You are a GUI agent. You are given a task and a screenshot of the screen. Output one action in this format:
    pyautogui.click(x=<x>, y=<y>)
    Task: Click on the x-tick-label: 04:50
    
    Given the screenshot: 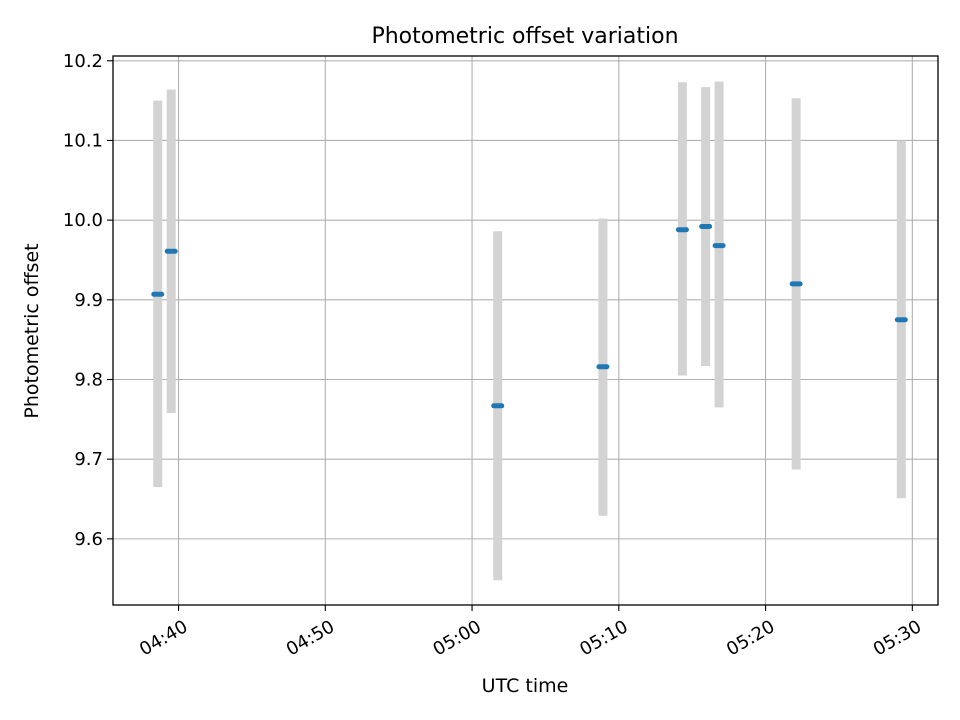 What is the action you would take?
    pyautogui.click(x=310, y=638)
    